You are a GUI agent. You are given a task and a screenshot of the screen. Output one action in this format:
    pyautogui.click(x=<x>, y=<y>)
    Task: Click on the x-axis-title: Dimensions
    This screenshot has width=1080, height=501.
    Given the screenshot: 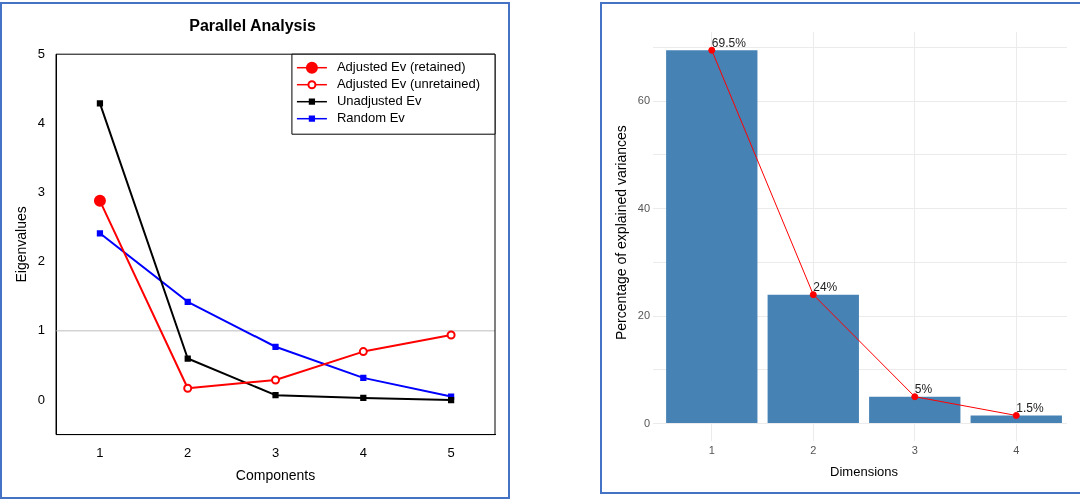 What is the action you would take?
    pyautogui.click(x=864, y=471)
    